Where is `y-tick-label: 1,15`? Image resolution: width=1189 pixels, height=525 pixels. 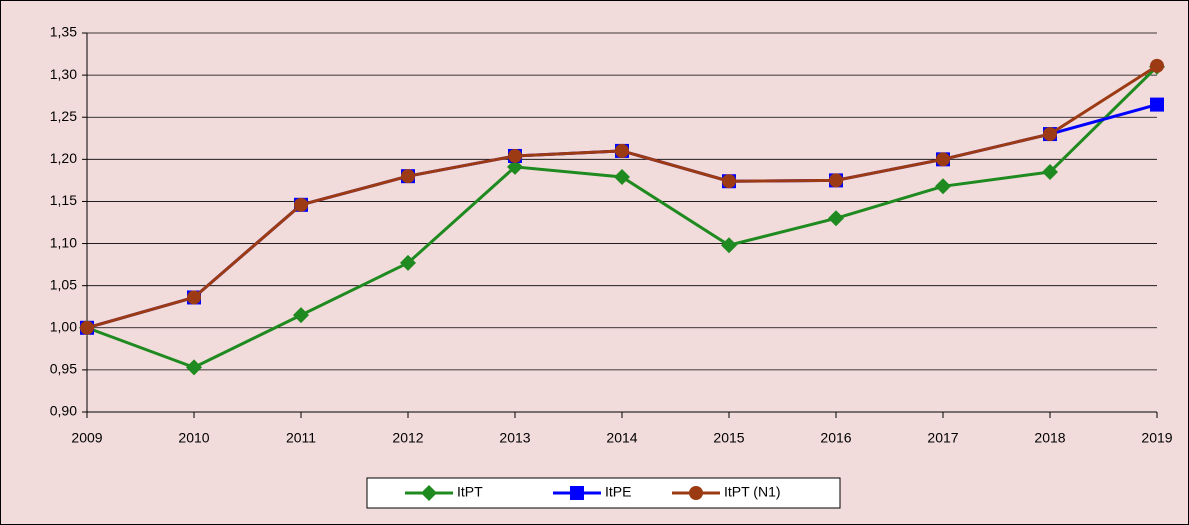
y-tick-label: 1,15 is located at coordinates (63, 200).